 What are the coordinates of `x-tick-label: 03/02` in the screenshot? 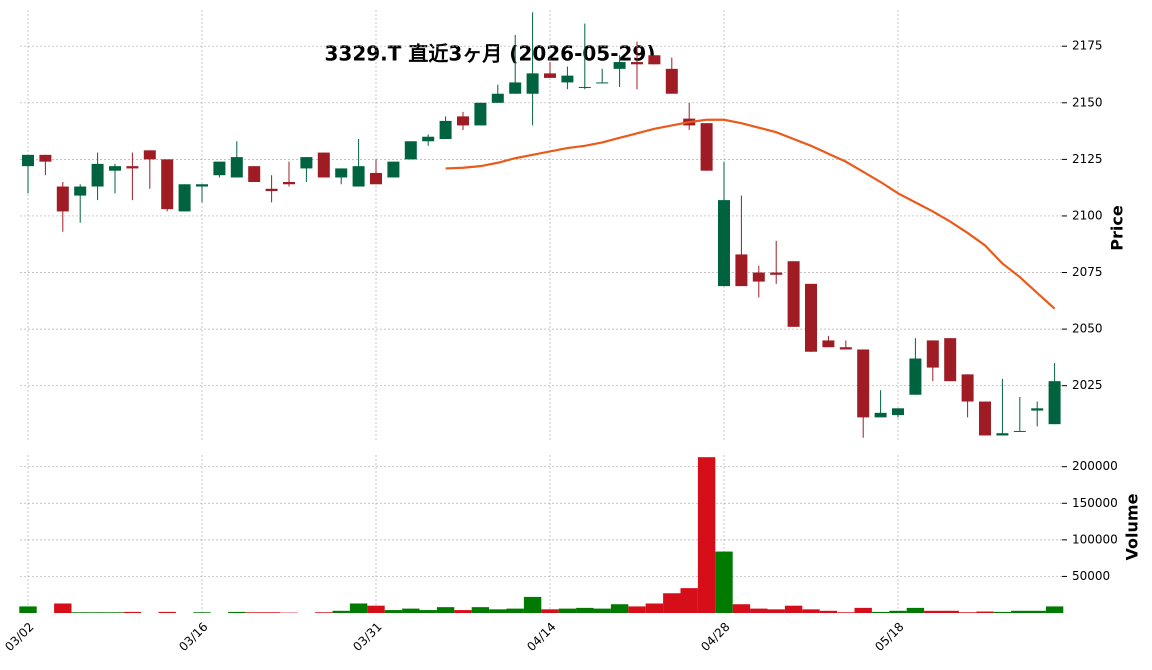 It's located at (19, 637).